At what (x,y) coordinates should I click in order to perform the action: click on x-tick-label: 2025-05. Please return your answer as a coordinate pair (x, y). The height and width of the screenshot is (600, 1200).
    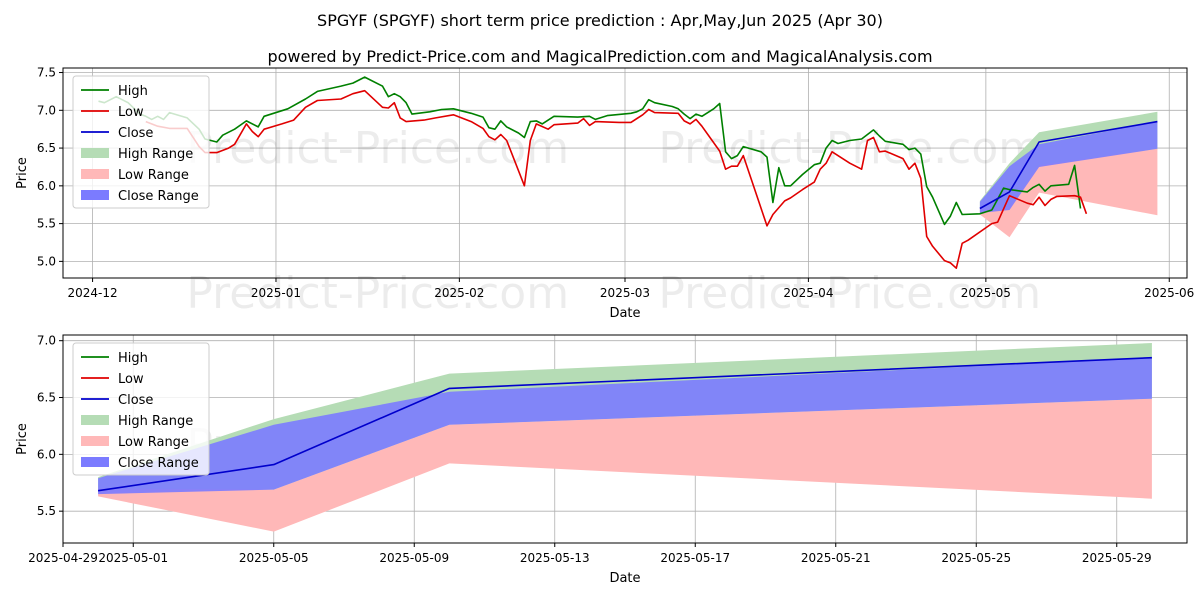
    Looking at the image, I should click on (986, 293).